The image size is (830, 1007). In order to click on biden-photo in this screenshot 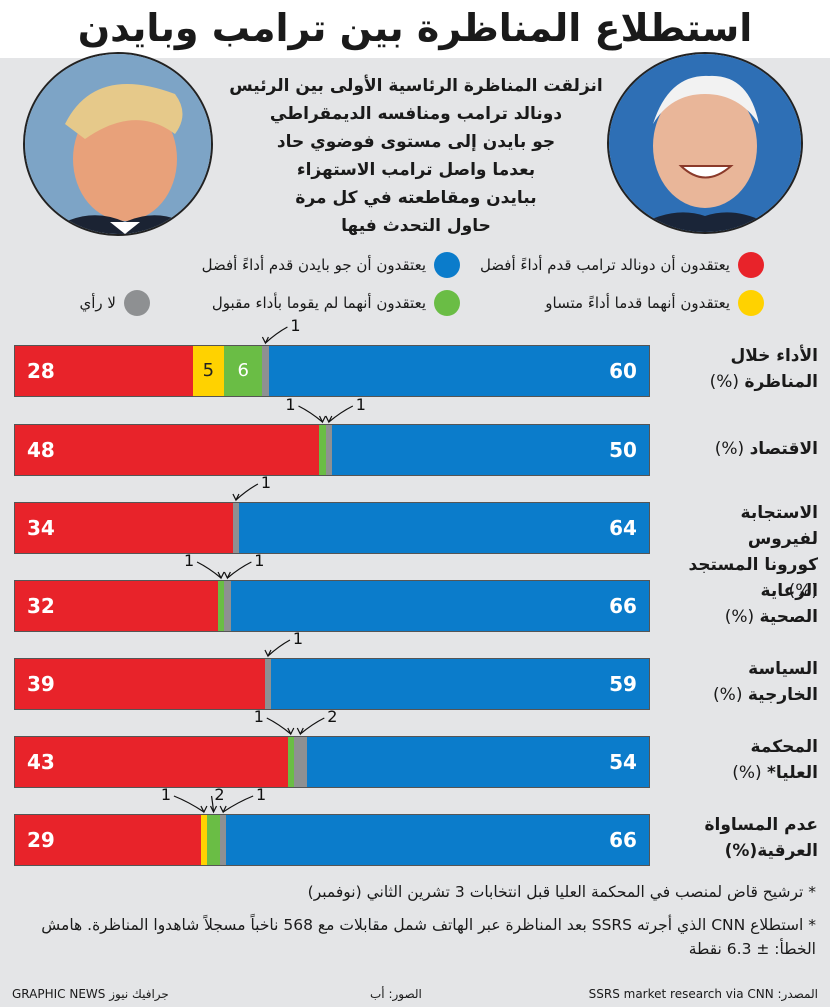, I will do `click(705, 143)`.